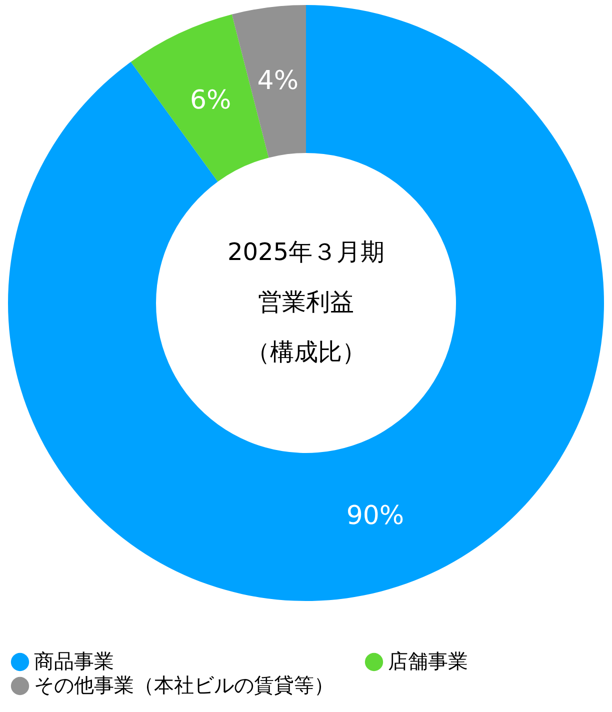 Image resolution: width=612 pixels, height=712 pixels. Describe the element at coordinates (211, 100) in the screenshot. I see `data-label: 6%` at that location.